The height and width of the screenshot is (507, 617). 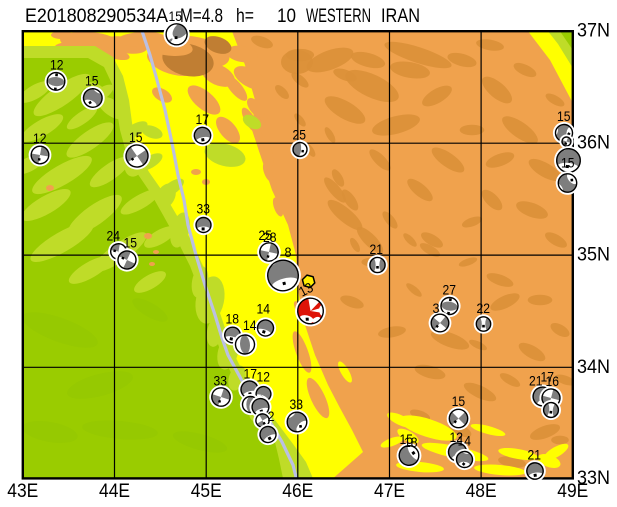 What do you see at coordinates (572, 491) in the screenshot?
I see `svg-text: 49E` at bounding box center [572, 491].